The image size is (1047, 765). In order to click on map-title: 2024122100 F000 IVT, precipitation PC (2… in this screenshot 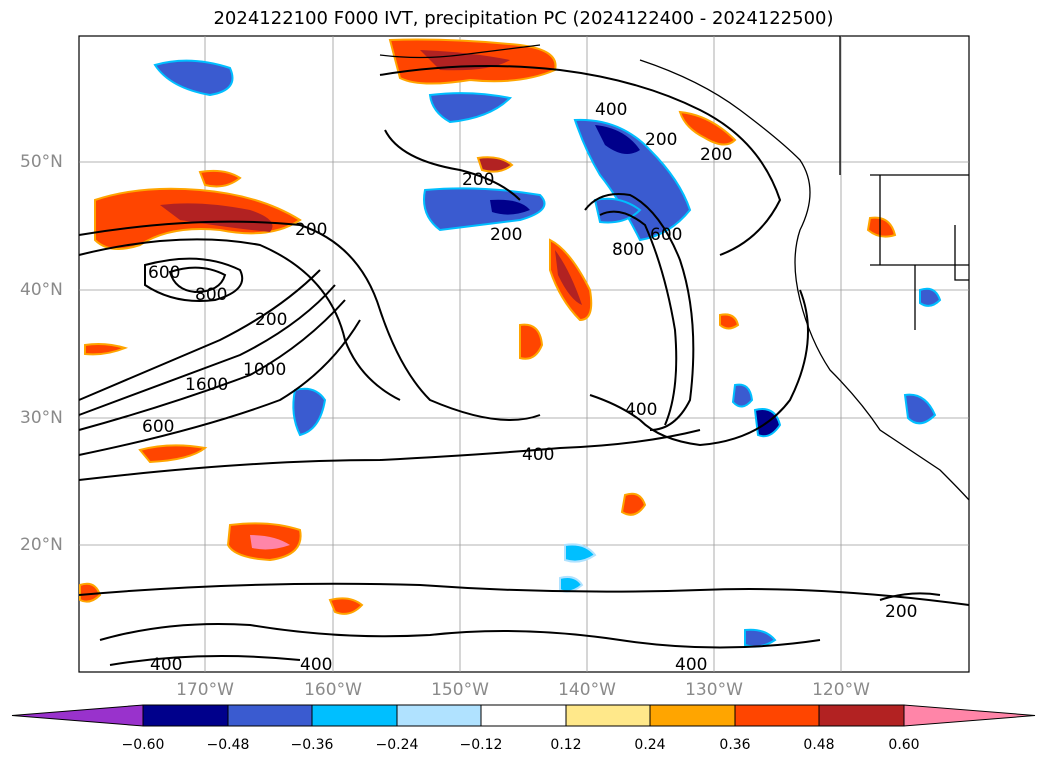, I will do `click(523, 18)`.